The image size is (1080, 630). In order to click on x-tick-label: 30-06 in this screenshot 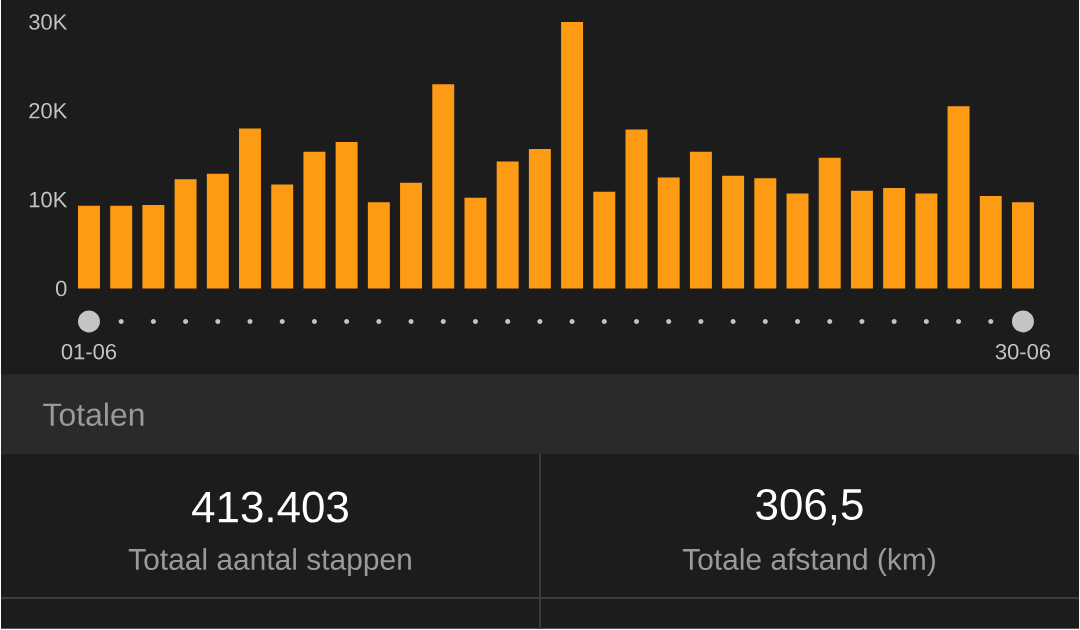, I will do `click(1023, 351)`.